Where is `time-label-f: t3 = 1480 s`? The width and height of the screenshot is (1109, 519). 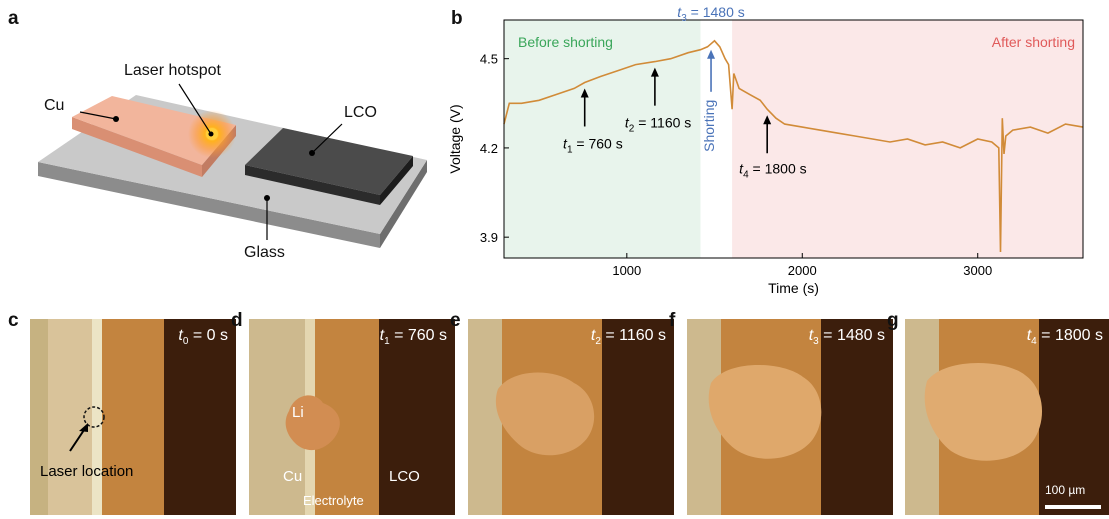 time-label-f: t3 = 1480 s is located at coordinates (846, 337).